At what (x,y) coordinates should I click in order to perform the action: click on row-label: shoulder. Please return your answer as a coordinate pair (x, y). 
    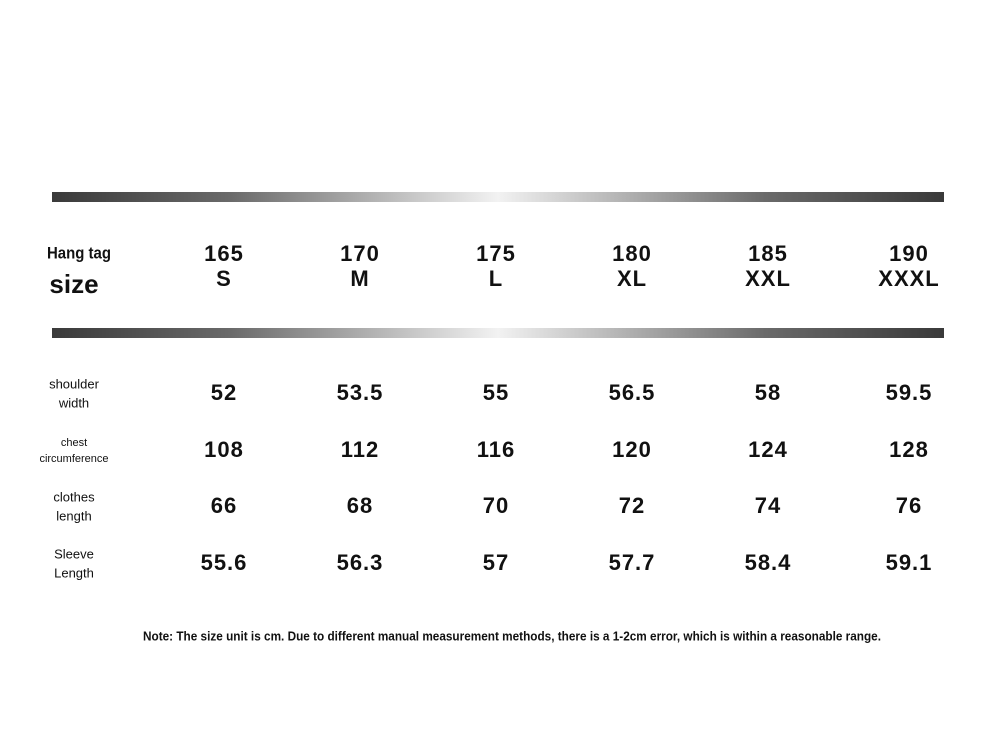
    Looking at the image, I should click on (74, 383).